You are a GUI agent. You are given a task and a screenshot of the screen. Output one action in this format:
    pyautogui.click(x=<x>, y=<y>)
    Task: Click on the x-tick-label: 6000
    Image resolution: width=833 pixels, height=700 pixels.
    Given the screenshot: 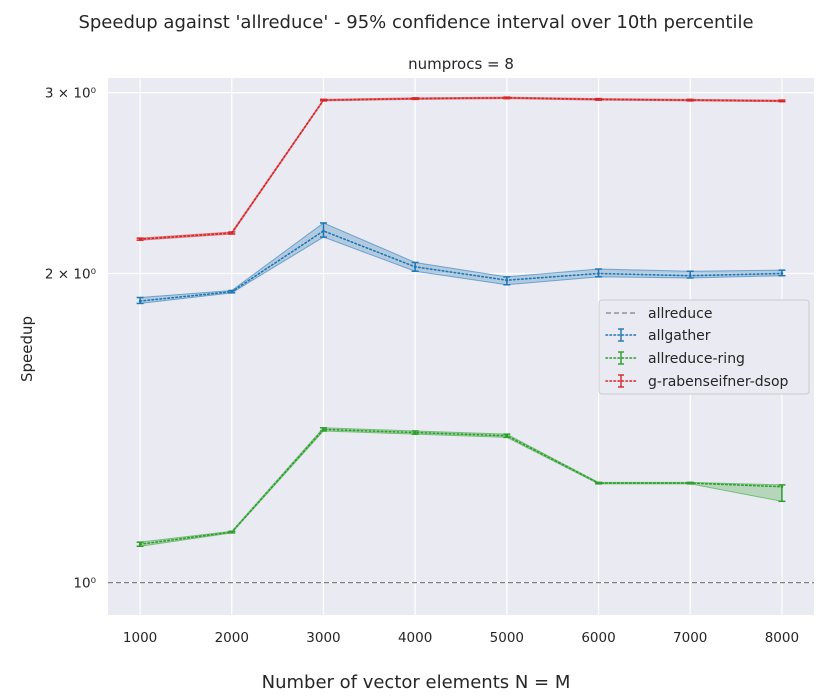 What is the action you would take?
    pyautogui.click(x=598, y=638)
    